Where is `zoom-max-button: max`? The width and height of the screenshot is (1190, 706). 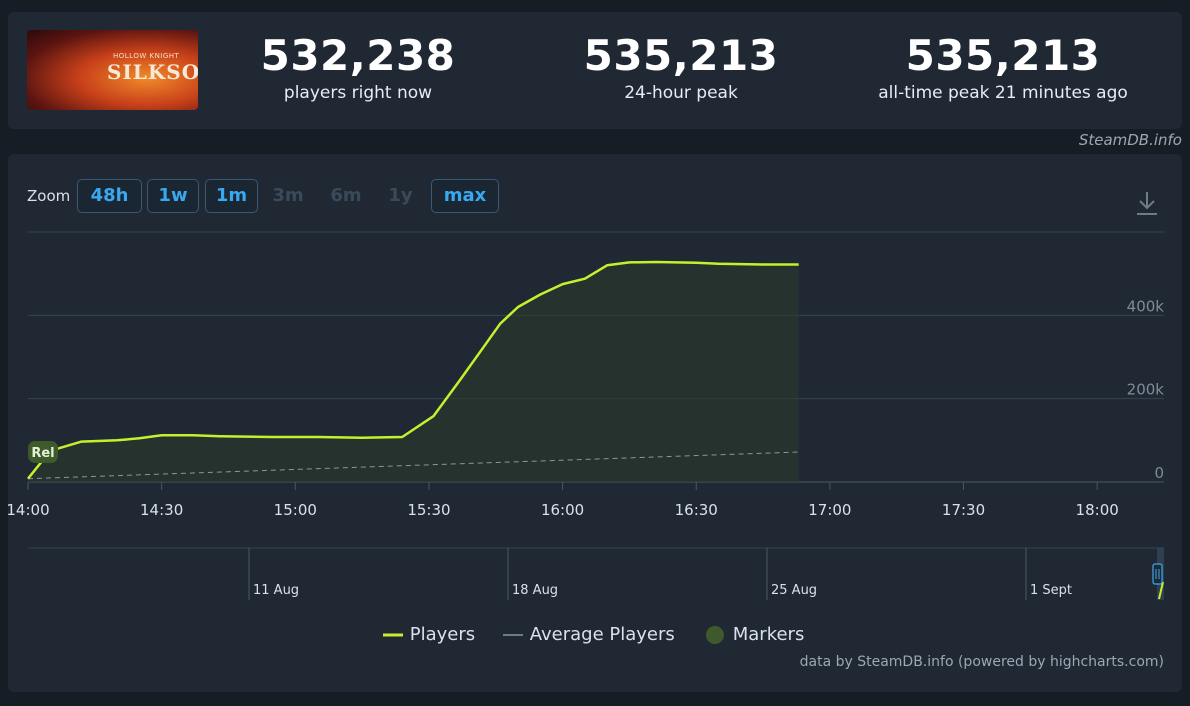
zoom-max-button: max is located at coordinates (465, 196).